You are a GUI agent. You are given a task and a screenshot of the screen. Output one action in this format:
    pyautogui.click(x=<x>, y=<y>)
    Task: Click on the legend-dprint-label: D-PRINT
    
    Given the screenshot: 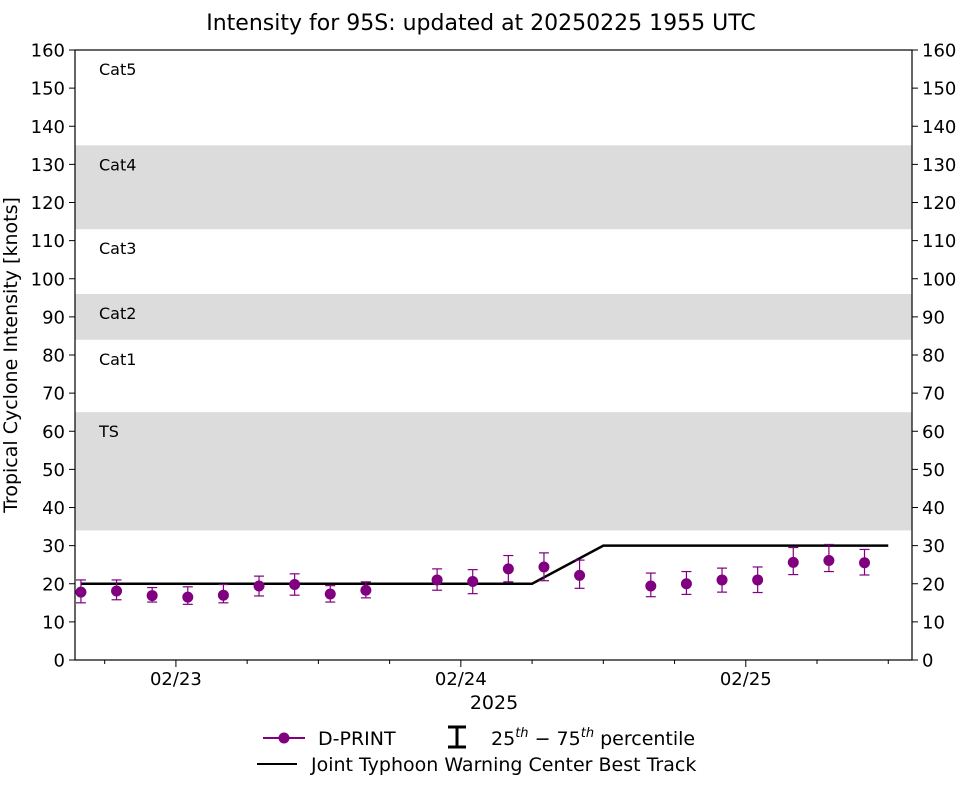 What is the action you would take?
    pyautogui.click(x=357, y=739)
    